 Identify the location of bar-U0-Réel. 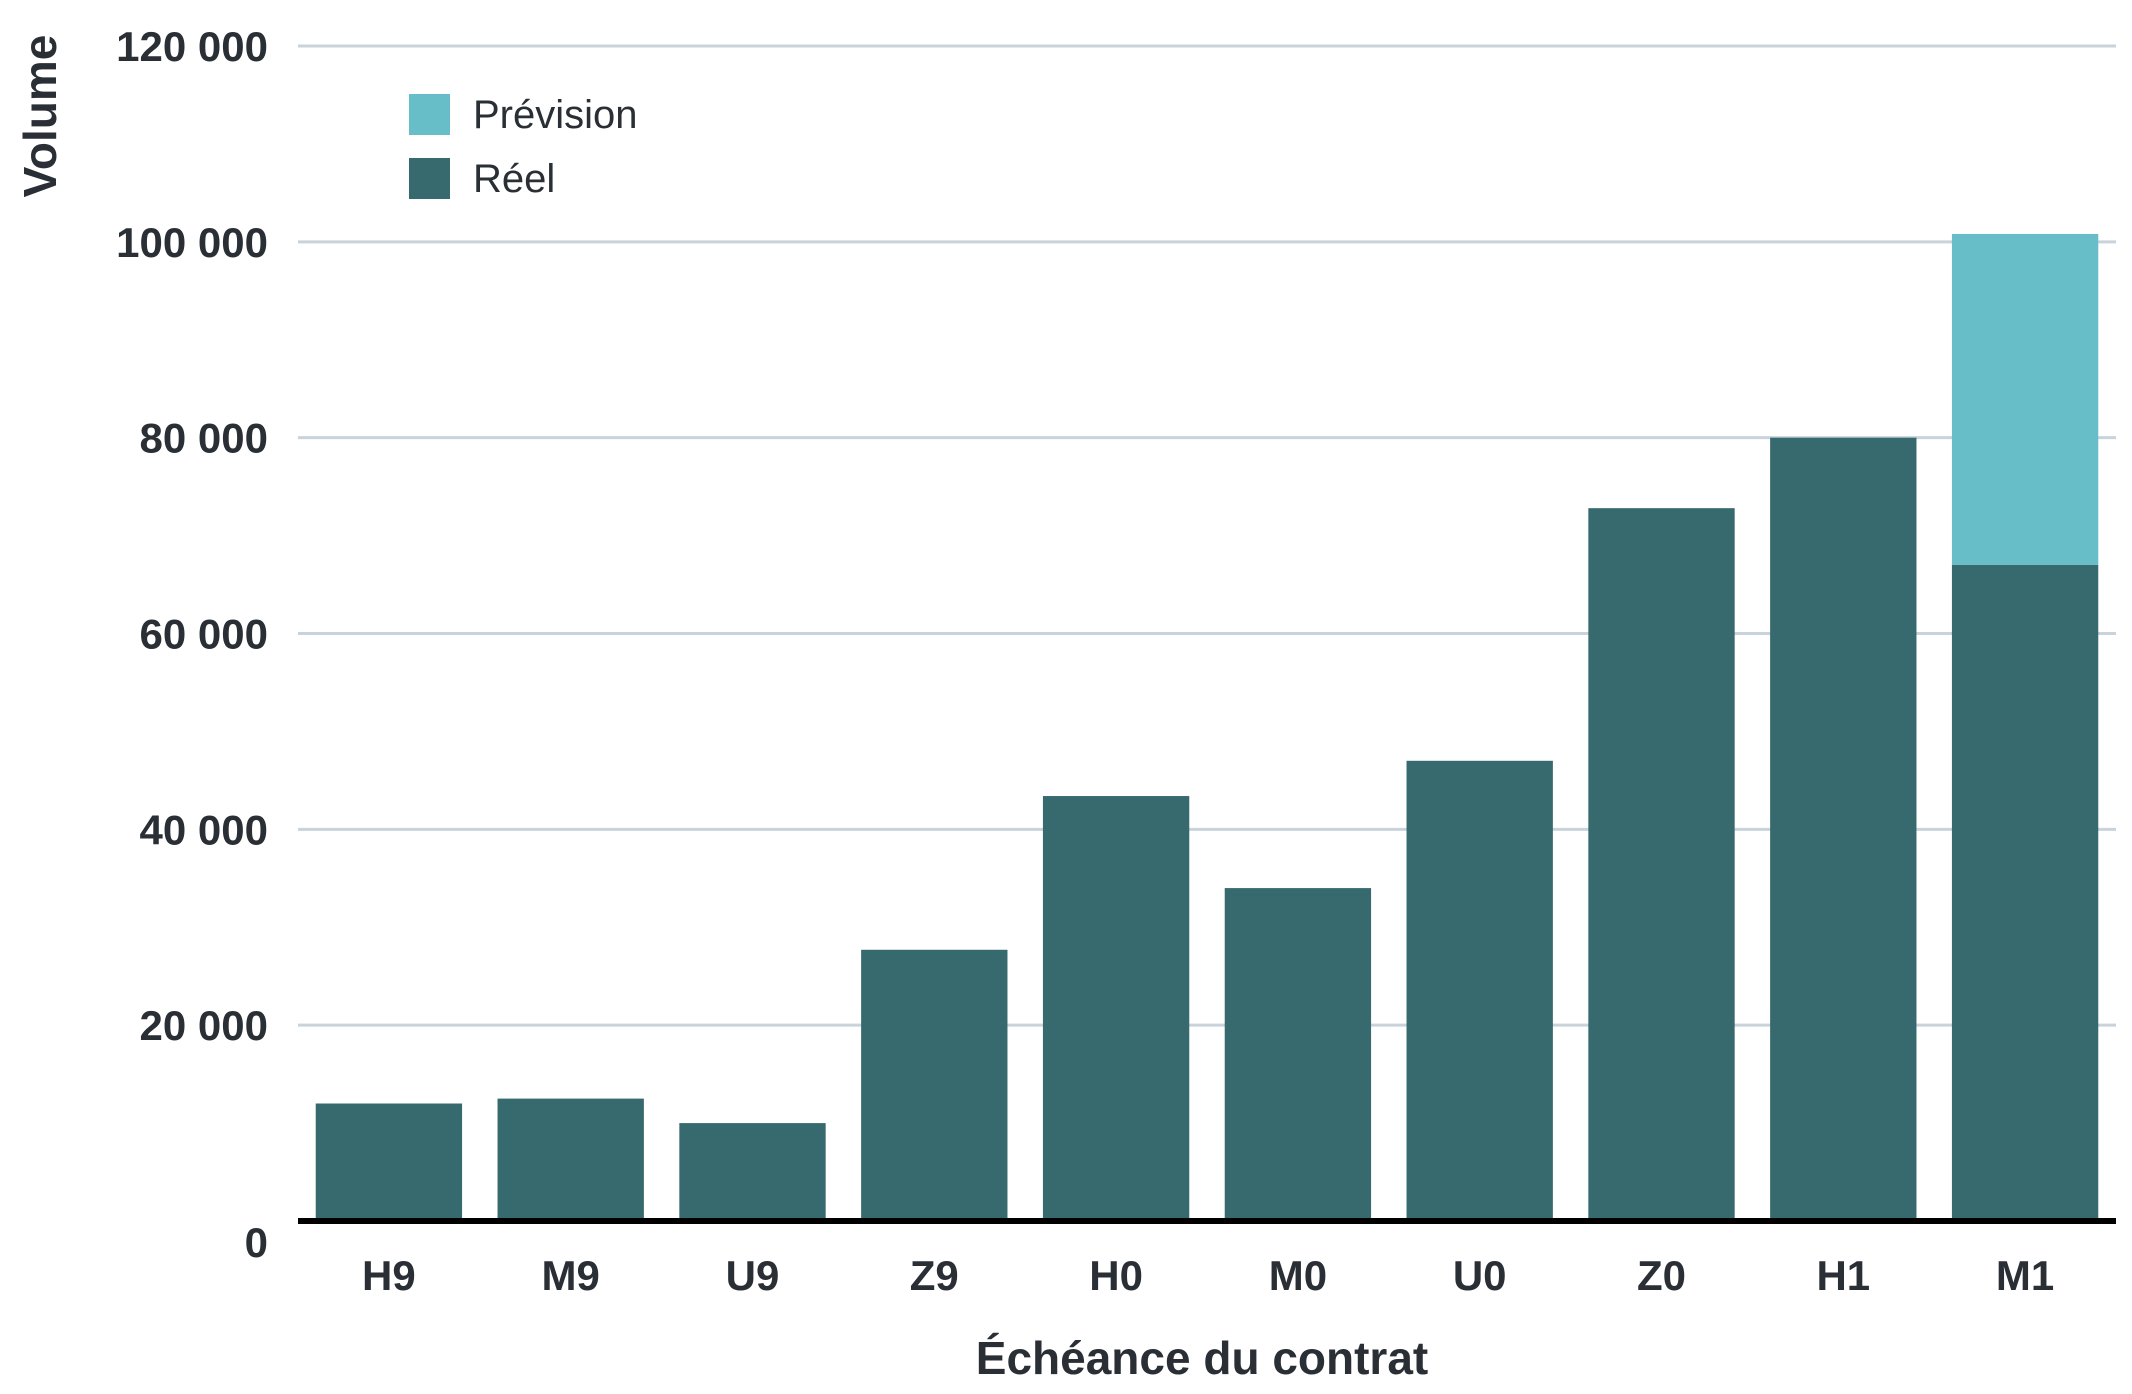
(1479, 990).